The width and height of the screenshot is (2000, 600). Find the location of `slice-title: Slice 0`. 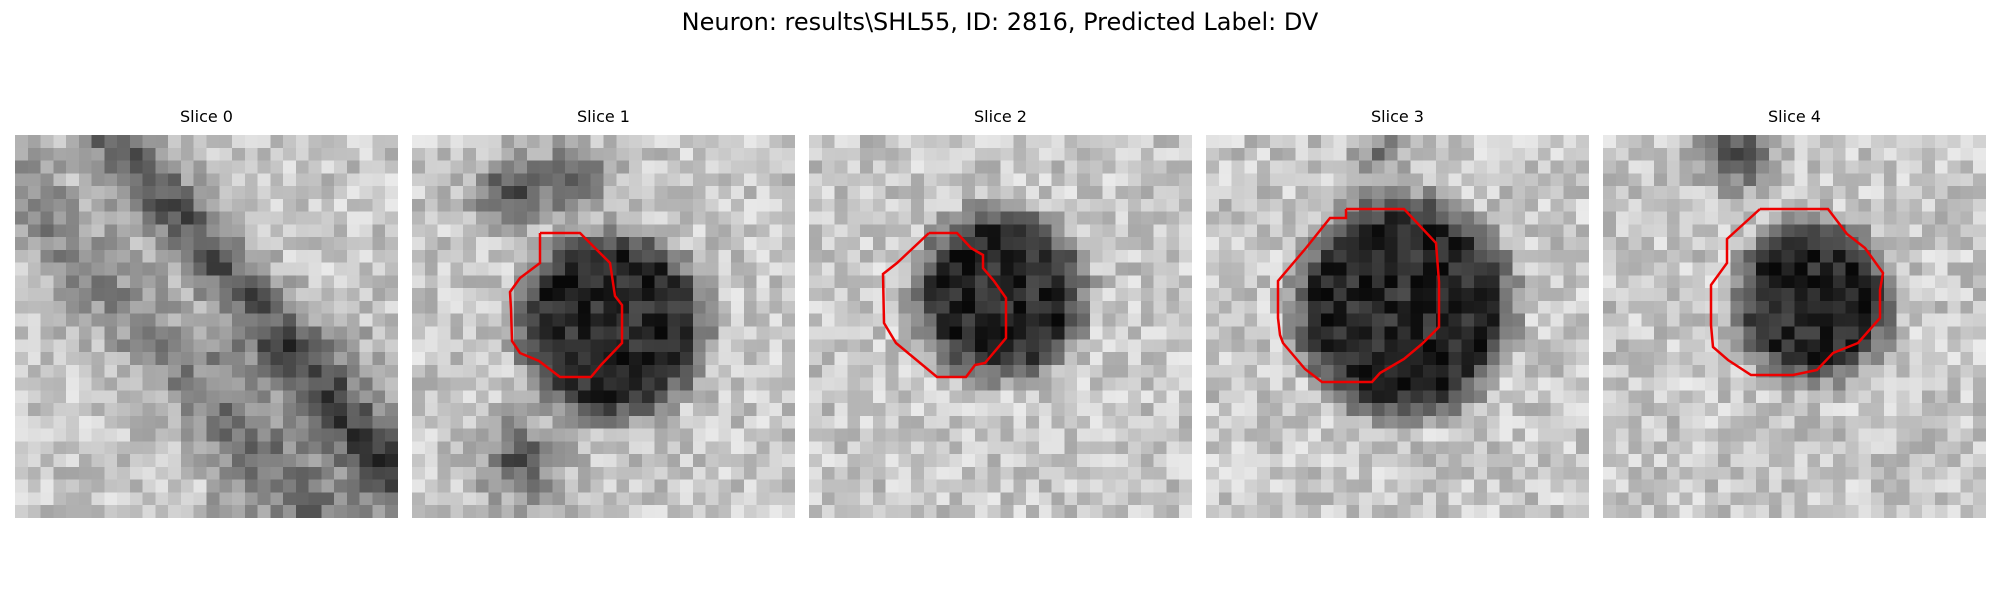

slice-title: Slice 0 is located at coordinates (206, 116).